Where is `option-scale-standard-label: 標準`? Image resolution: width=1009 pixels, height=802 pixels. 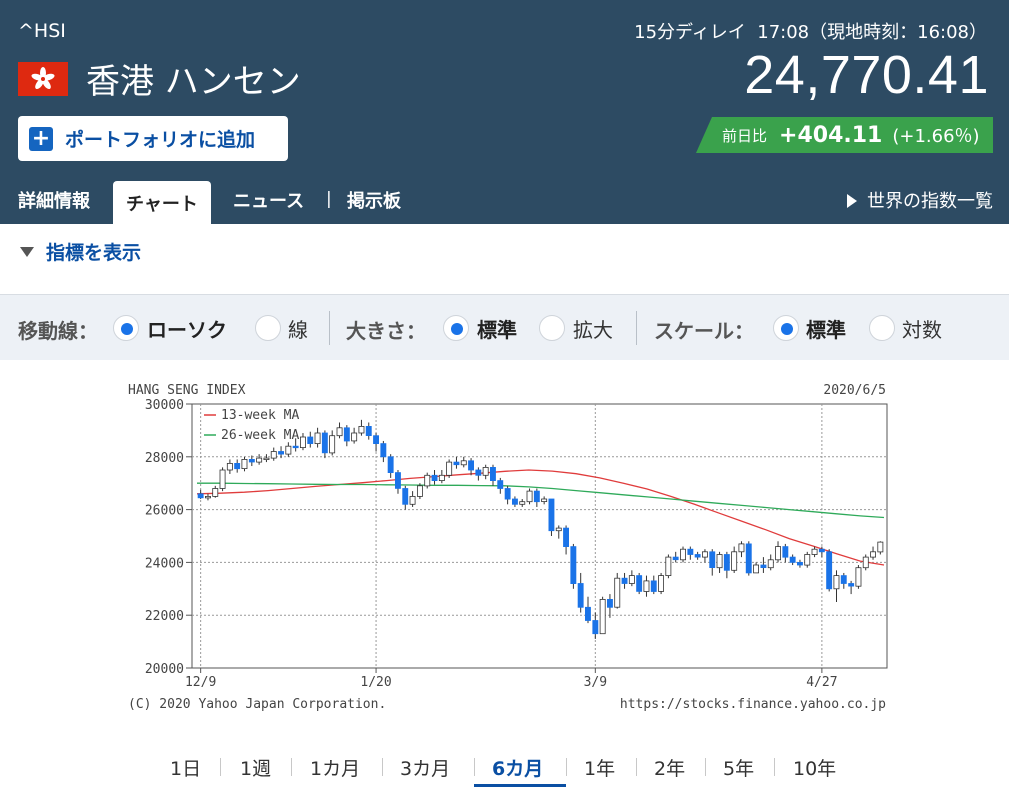 option-scale-standard-label: 標準 is located at coordinates (826, 330).